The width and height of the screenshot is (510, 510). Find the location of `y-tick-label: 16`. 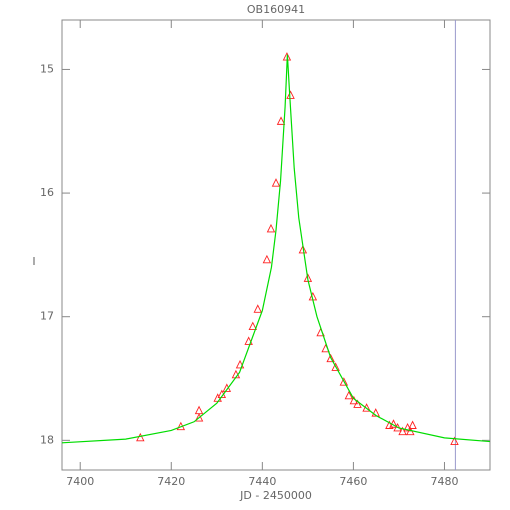

y-tick-label: 16 is located at coordinates (47, 192).